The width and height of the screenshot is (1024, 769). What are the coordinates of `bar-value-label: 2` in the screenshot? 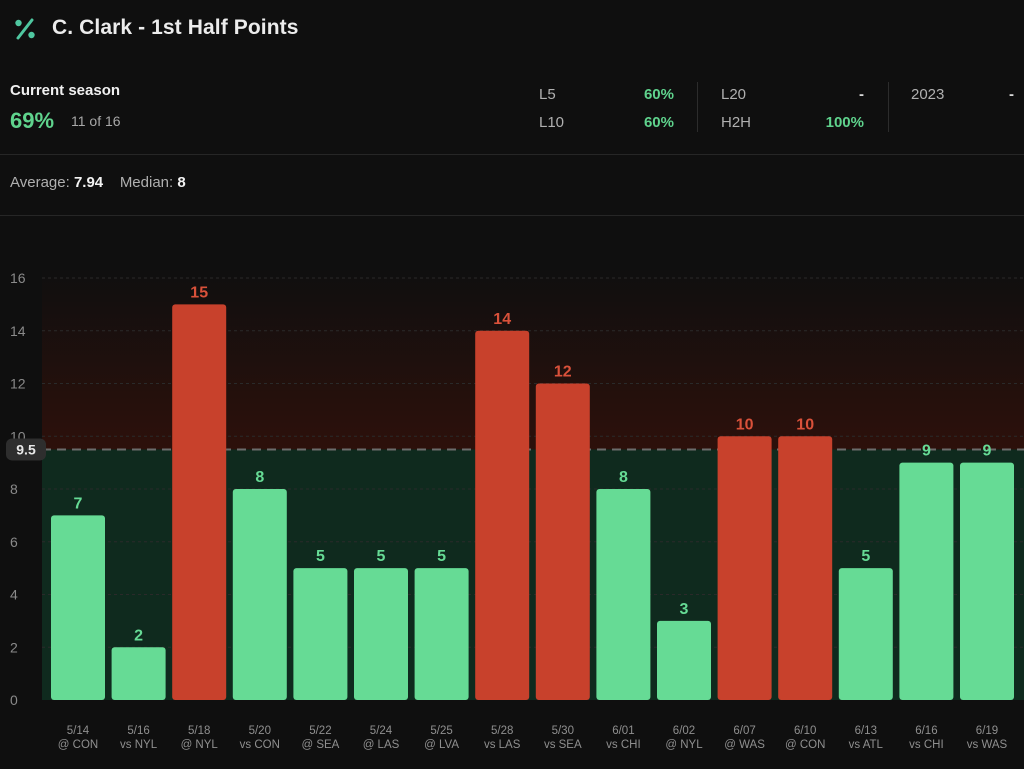 It's located at (138, 635).